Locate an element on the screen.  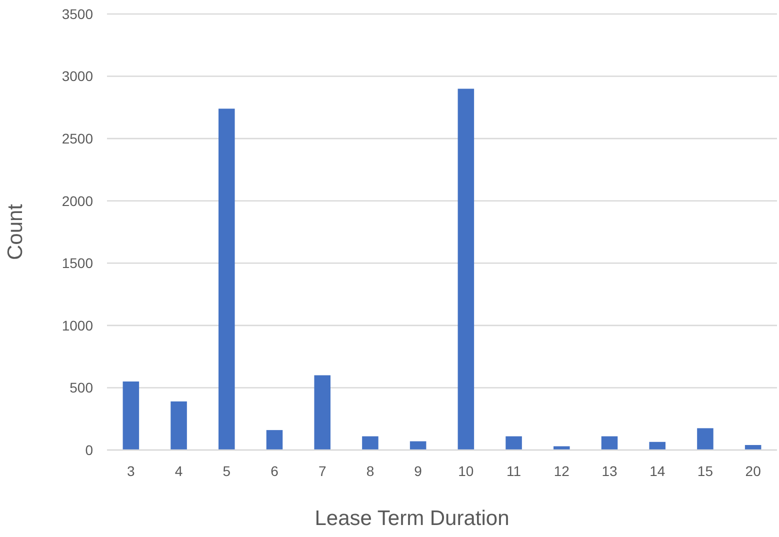
y-axis-title: Count is located at coordinates (15, 232).